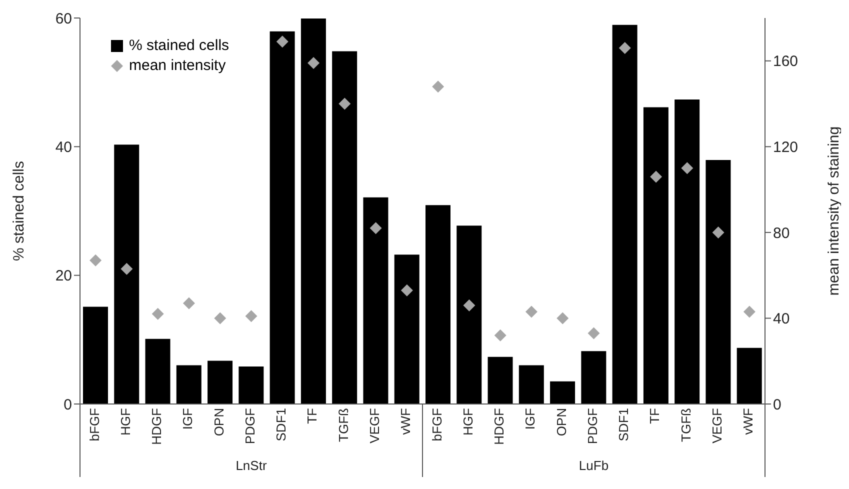  What do you see at coordinates (68, 405) in the screenshot?
I see `y-tick-label: 0` at bounding box center [68, 405].